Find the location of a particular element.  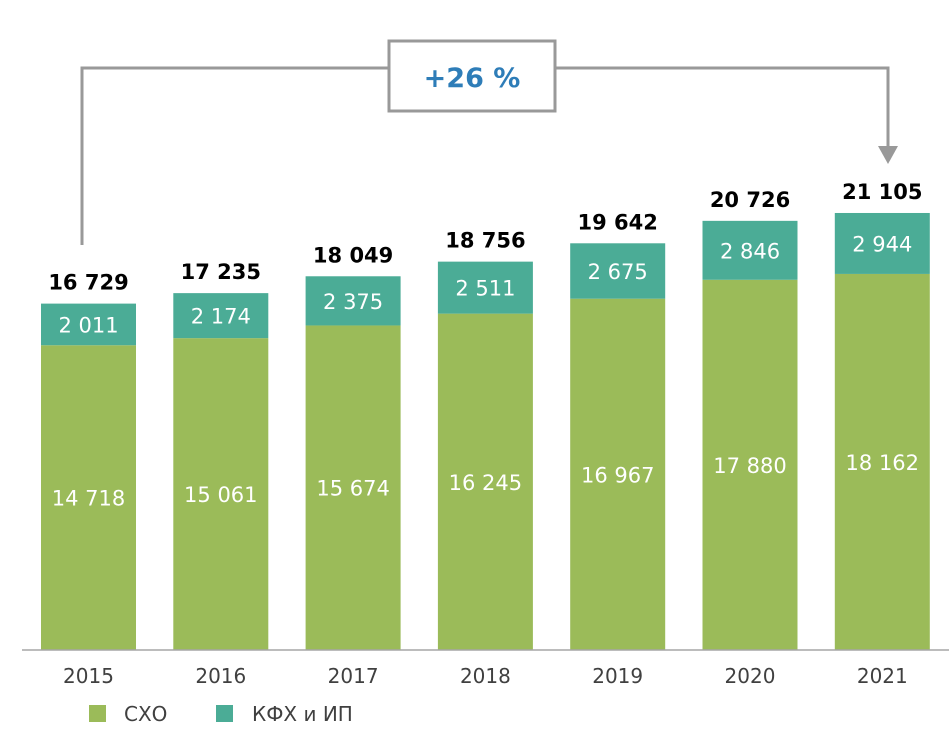

x-tick-2021: 2021 is located at coordinates (882, 676).